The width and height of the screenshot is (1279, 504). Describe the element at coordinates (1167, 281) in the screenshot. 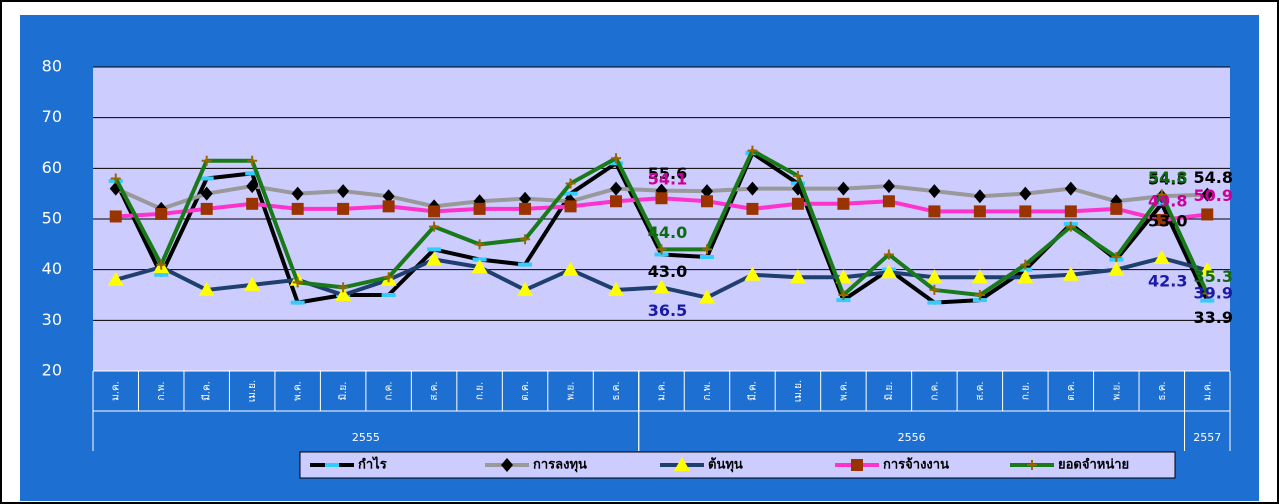

I see `data-label: 42.3` at that location.